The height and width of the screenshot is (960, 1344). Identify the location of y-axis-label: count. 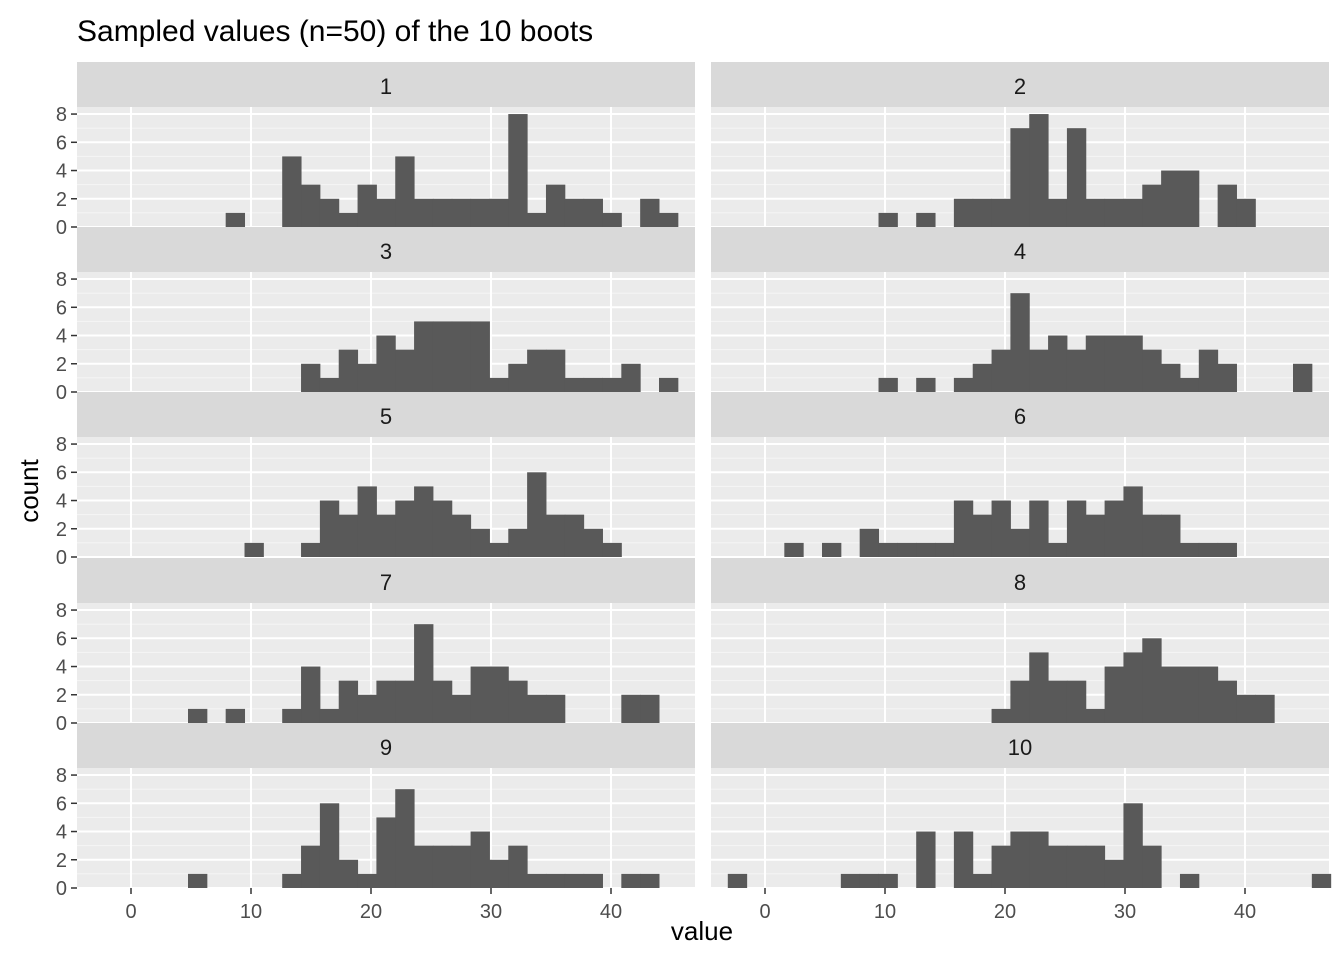
(29, 490).